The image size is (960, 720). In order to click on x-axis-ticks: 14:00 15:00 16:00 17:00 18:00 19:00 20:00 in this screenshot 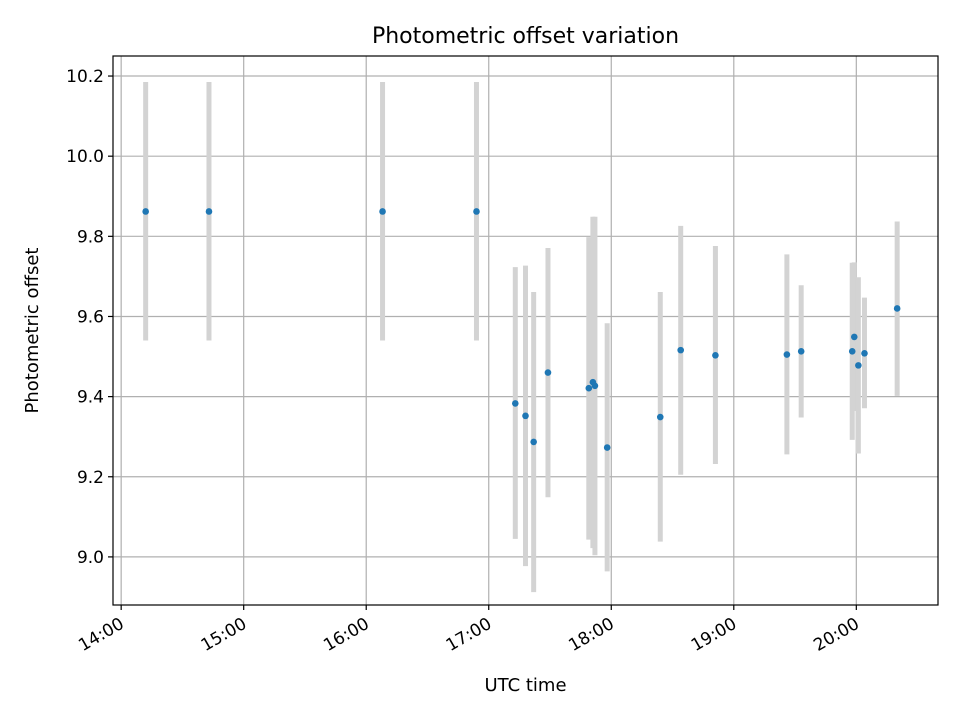, I will do `click(469, 630)`.